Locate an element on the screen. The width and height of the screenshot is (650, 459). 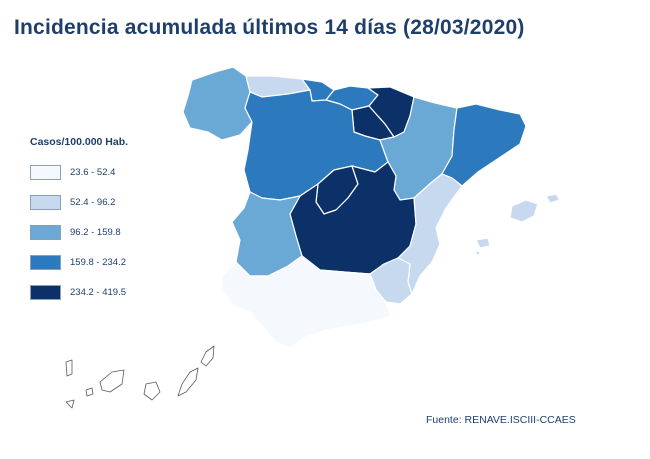
region-ibiza is located at coordinates (483, 243).